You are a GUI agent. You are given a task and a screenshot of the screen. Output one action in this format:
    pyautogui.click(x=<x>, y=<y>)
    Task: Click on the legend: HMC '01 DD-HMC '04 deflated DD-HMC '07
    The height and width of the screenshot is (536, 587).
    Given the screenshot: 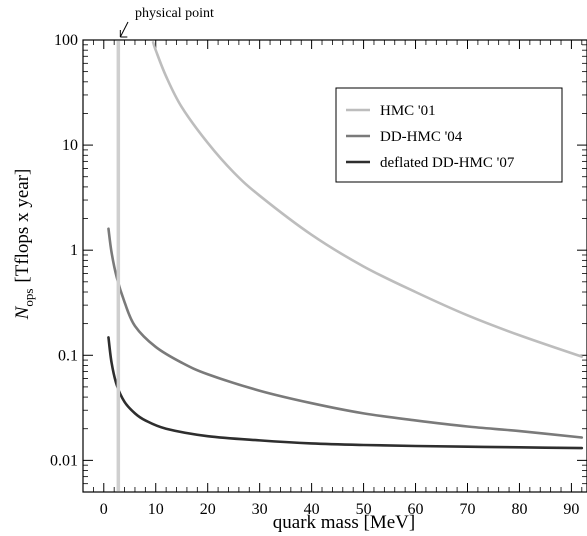 What is the action you would take?
    pyautogui.click(x=449, y=135)
    